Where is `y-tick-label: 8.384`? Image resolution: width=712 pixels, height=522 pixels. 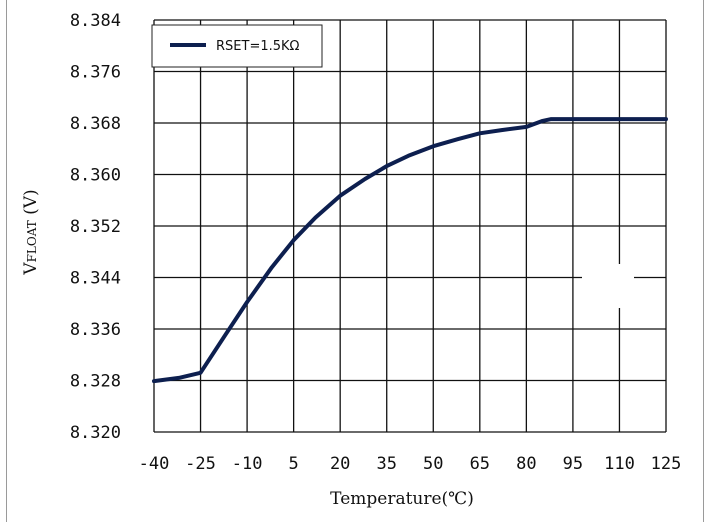
y-tick-label: 8.384 is located at coordinates (95, 21).